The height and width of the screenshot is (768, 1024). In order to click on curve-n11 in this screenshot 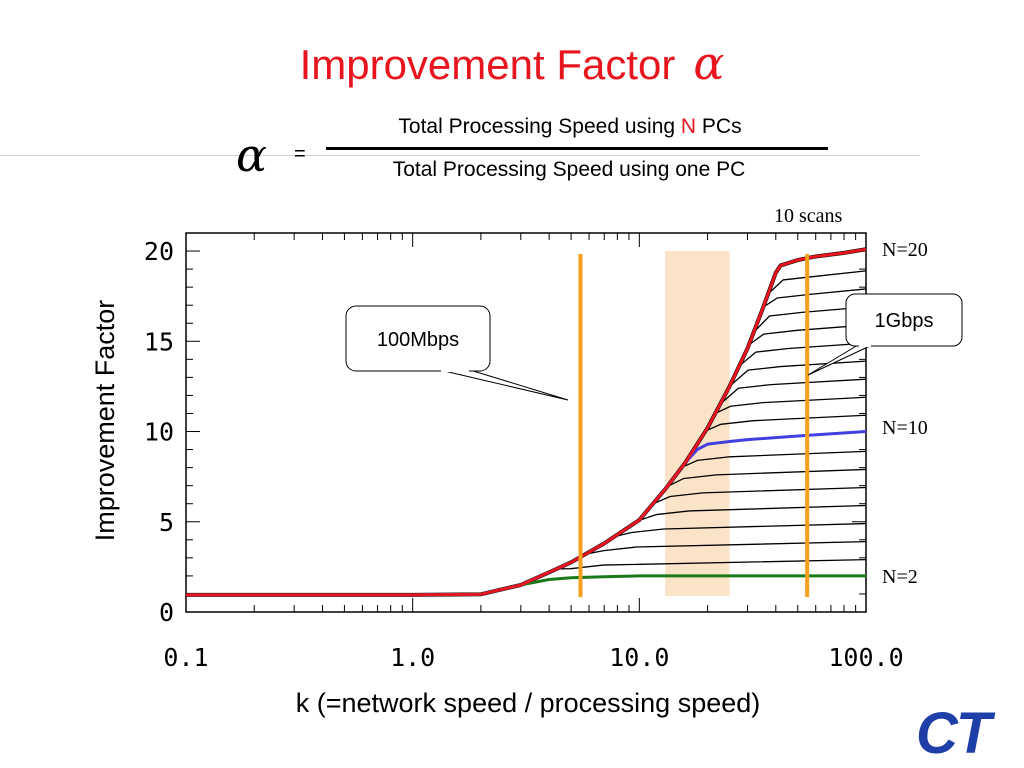, I will do `click(639, 505)`.